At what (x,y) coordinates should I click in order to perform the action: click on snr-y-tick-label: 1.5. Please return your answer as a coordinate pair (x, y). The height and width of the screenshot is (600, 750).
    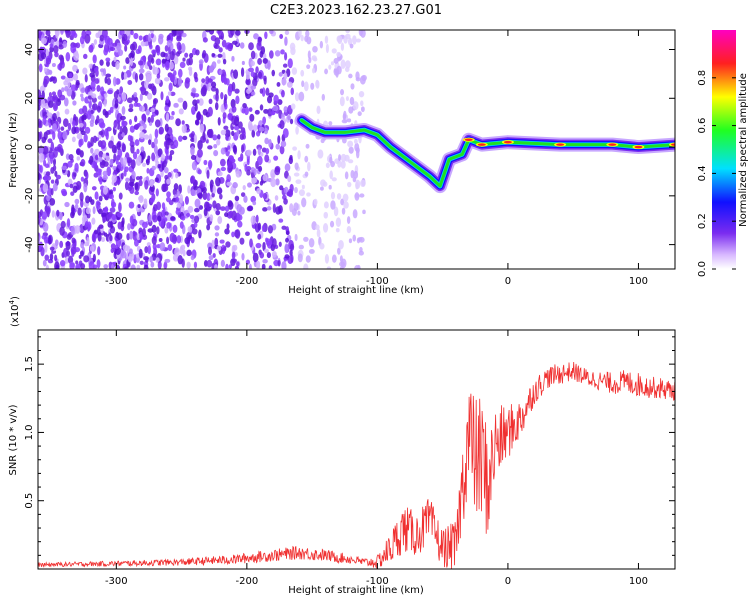
    Looking at the image, I should click on (29, 364).